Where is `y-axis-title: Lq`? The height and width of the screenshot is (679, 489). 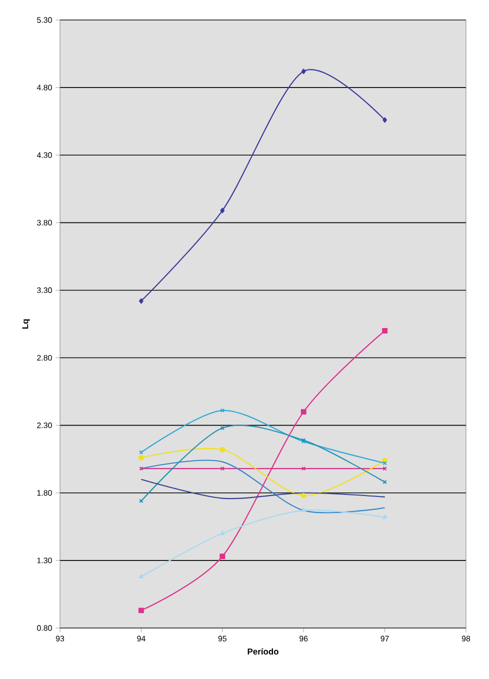 y-axis-title: Lq is located at coordinates (26, 324).